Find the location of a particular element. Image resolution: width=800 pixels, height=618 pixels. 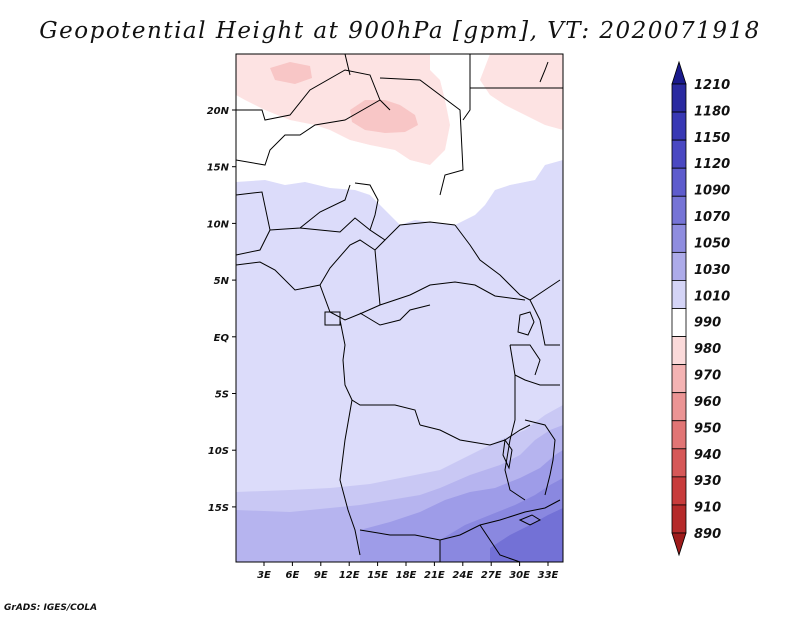

x-tick-label: 3E is located at coordinates (264, 575).